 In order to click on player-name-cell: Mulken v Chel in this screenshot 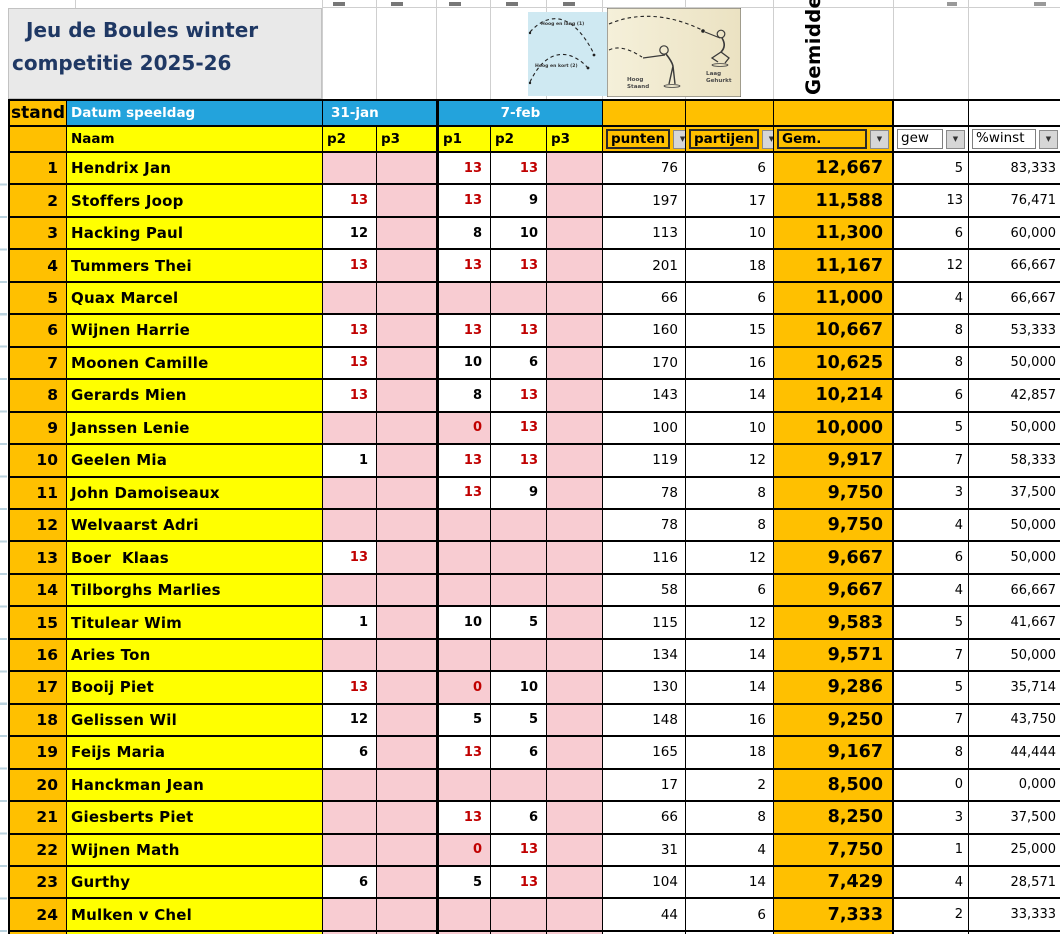, I will do `click(195, 914)`.